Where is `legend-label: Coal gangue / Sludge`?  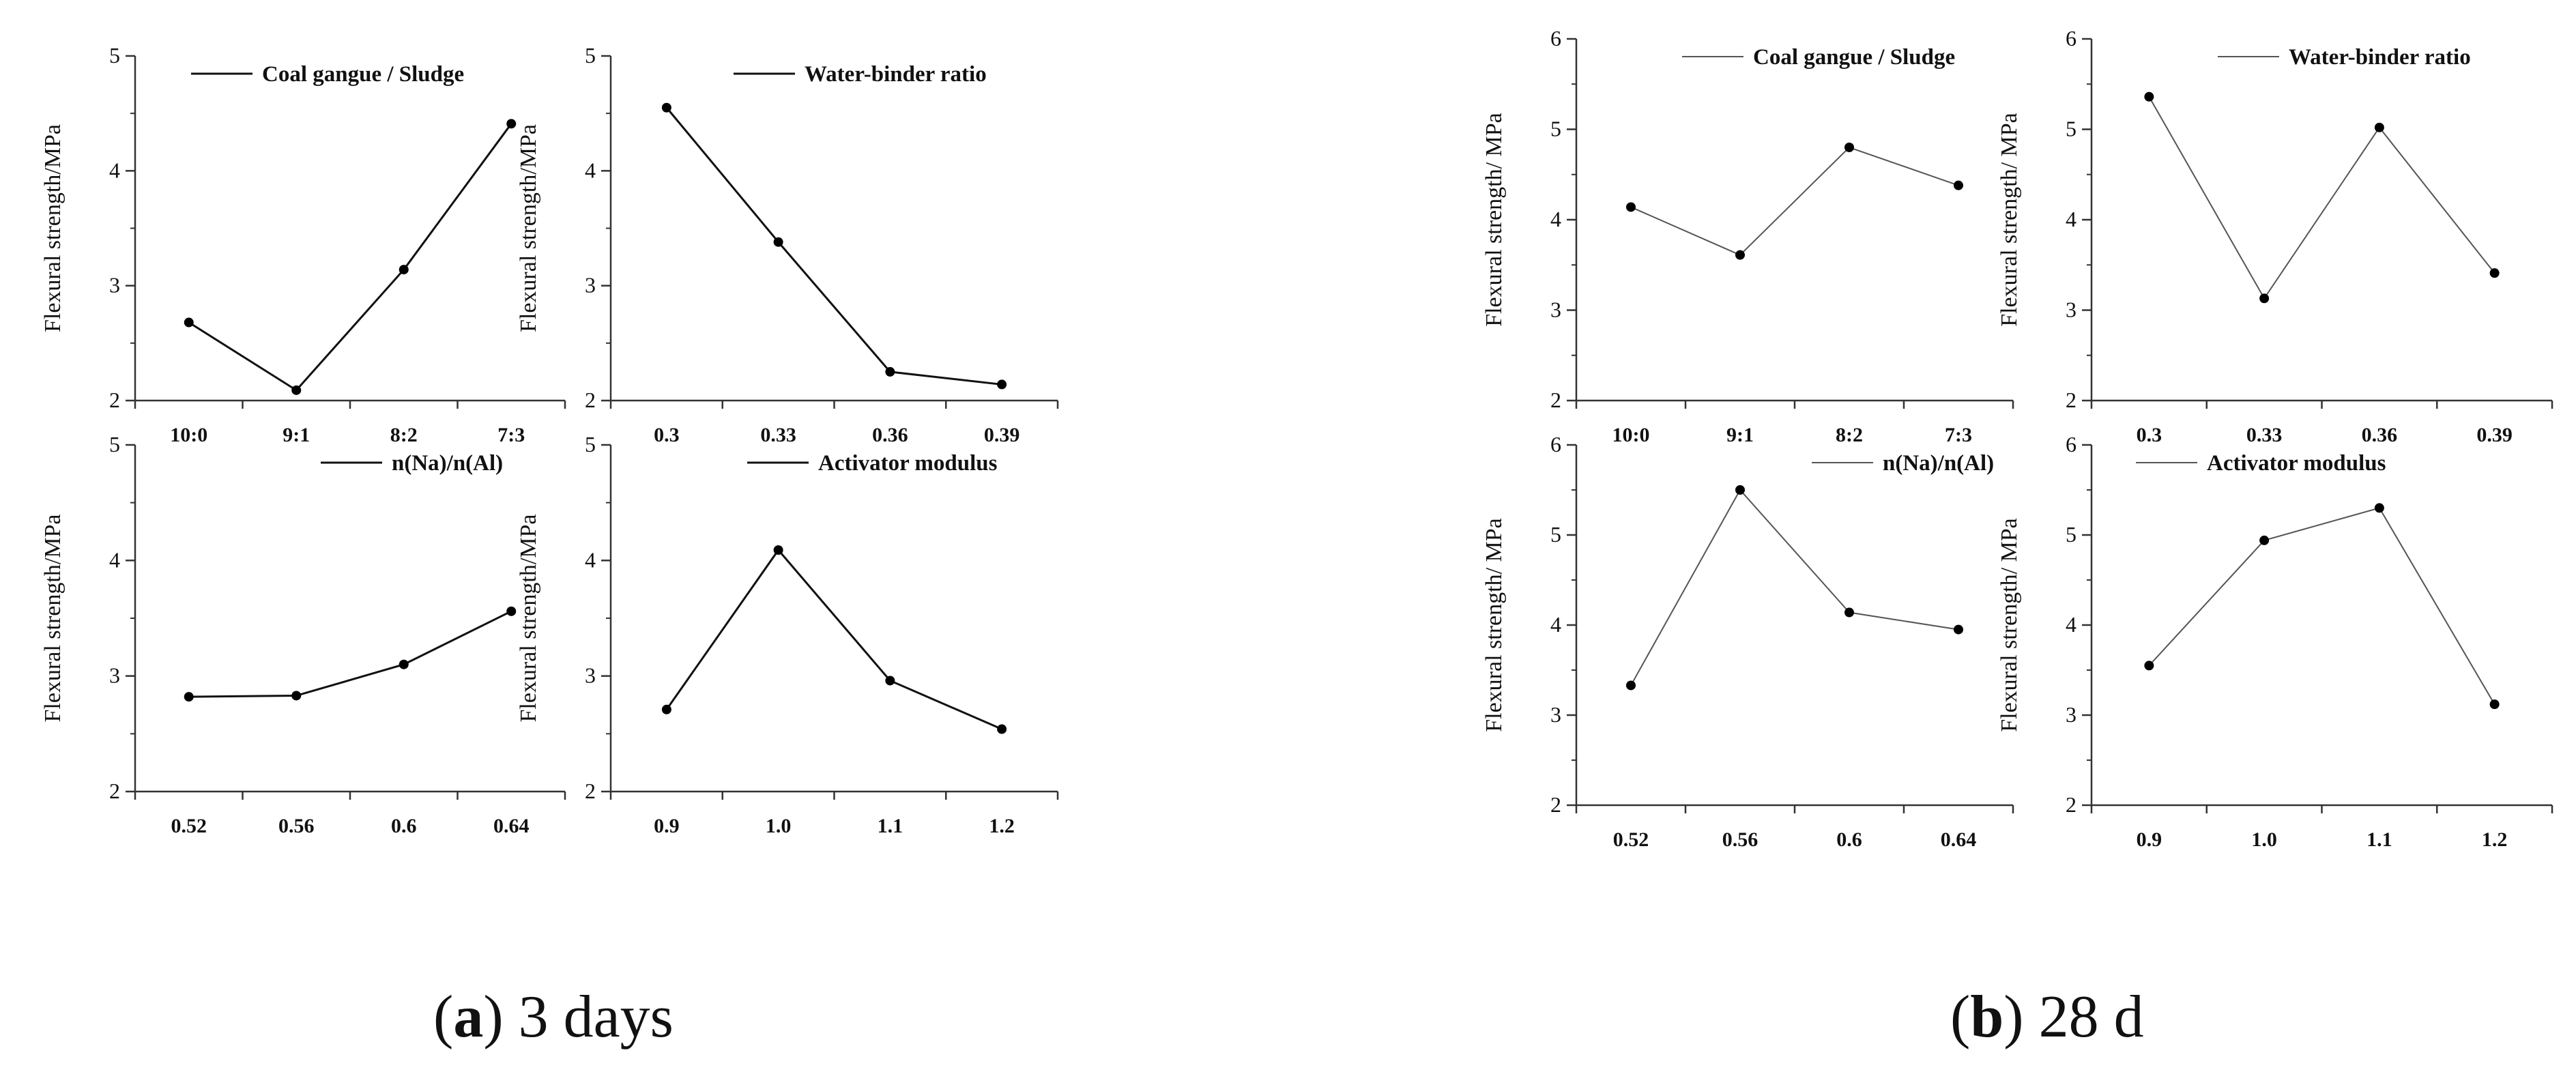 legend-label: Coal gangue / Sludge is located at coordinates (363, 74).